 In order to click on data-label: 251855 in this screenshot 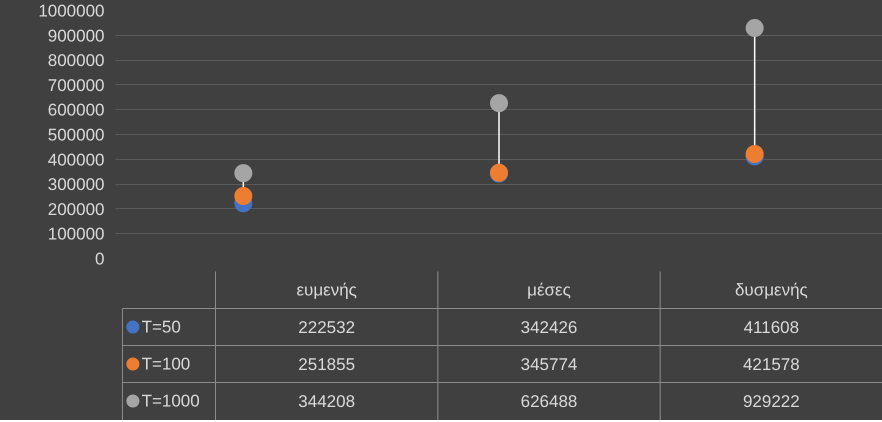, I will do `click(327, 364)`.